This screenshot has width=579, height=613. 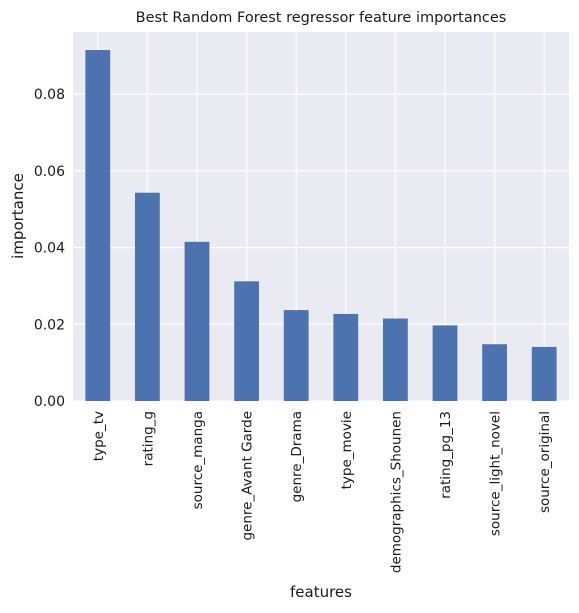 What do you see at coordinates (49, 172) in the screenshot?
I see `y-tick-label: 0.06` at bounding box center [49, 172].